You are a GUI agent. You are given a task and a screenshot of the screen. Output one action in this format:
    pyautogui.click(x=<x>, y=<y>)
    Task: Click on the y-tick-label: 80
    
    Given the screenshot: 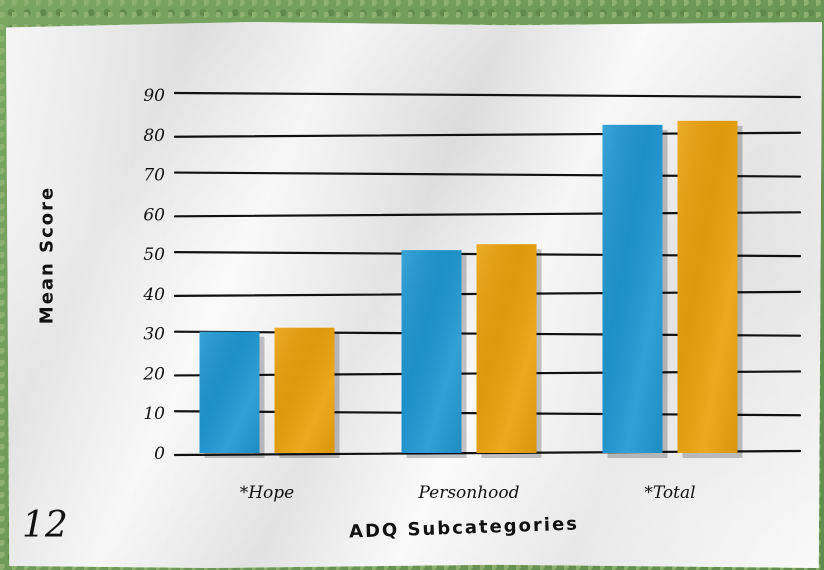 What is the action you would take?
    pyautogui.click(x=154, y=136)
    